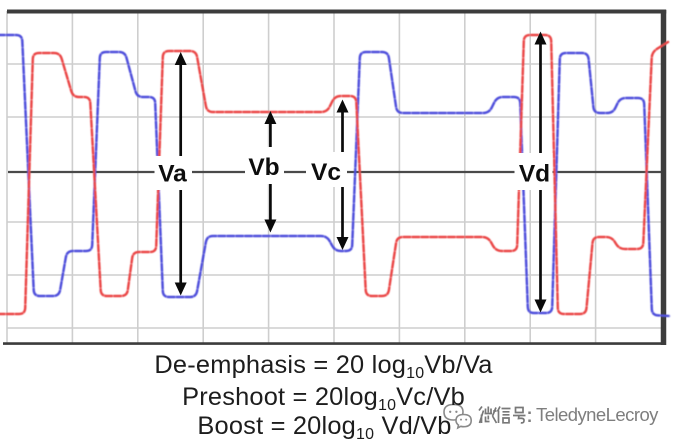  What do you see at coordinates (326, 172) in the screenshot?
I see `svg-text: Vc` at bounding box center [326, 172].